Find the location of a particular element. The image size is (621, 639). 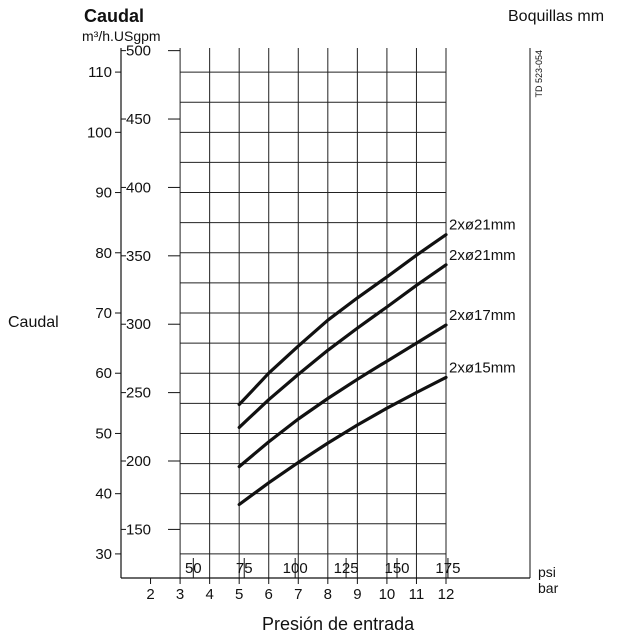

y-tick-label-m3h: 40 is located at coordinates (103, 494).